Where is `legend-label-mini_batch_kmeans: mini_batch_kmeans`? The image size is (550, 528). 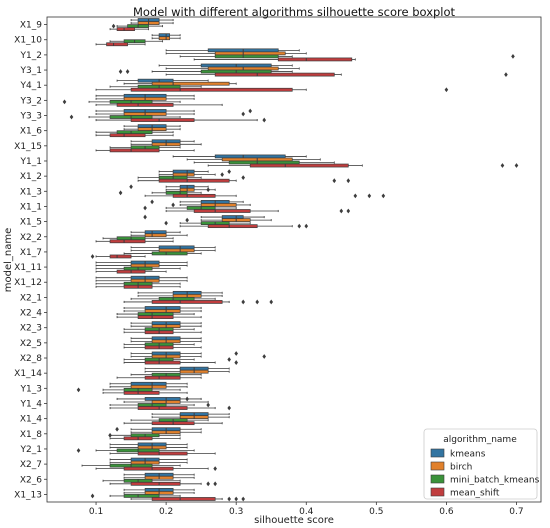
legend-label-mini_batch_kmeans: mini_batch_kmeans is located at coordinates (495, 481).